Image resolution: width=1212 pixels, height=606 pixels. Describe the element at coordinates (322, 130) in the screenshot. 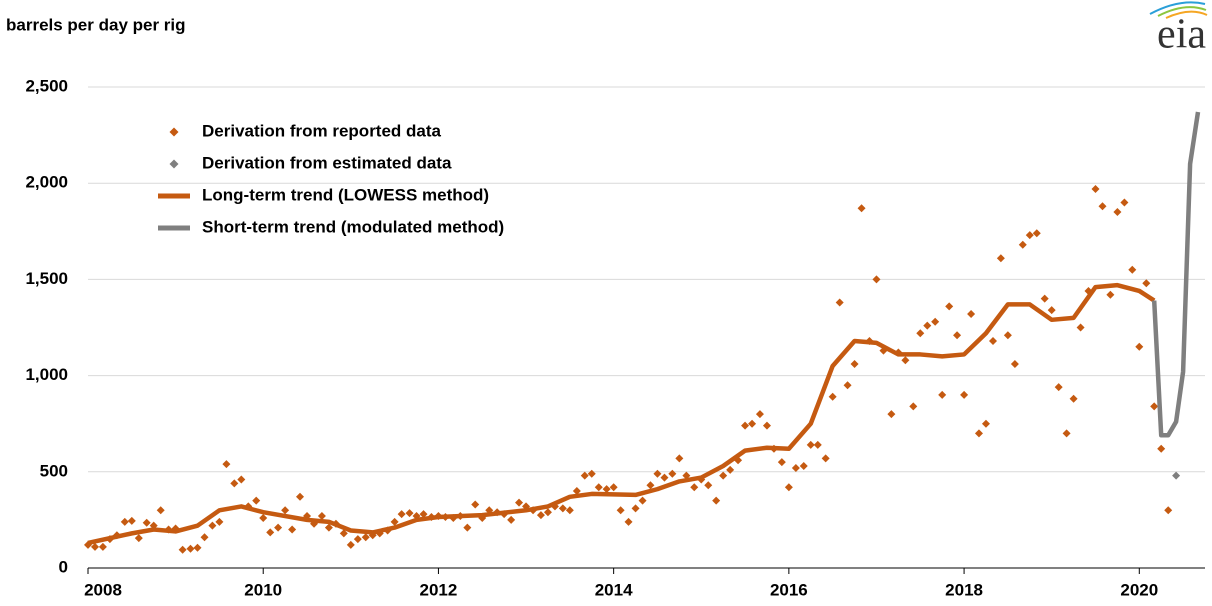

I see `legend-label: Derivation from reported data` at that location.